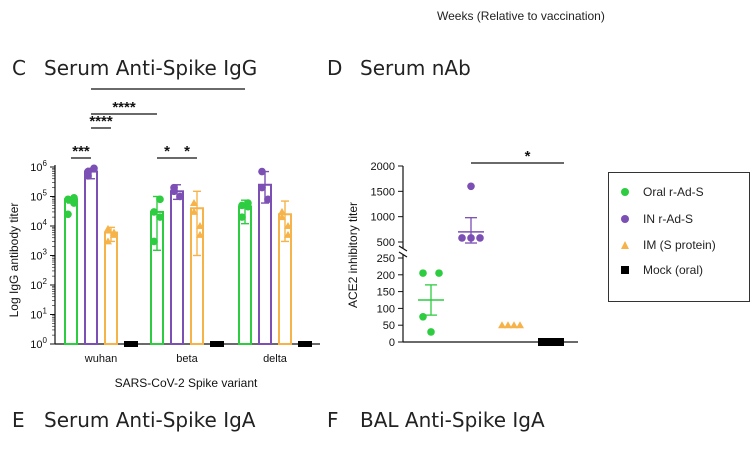 The width and height of the screenshot is (750, 450). I want to click on legend-label: Mock (oral), so click(673, 270).